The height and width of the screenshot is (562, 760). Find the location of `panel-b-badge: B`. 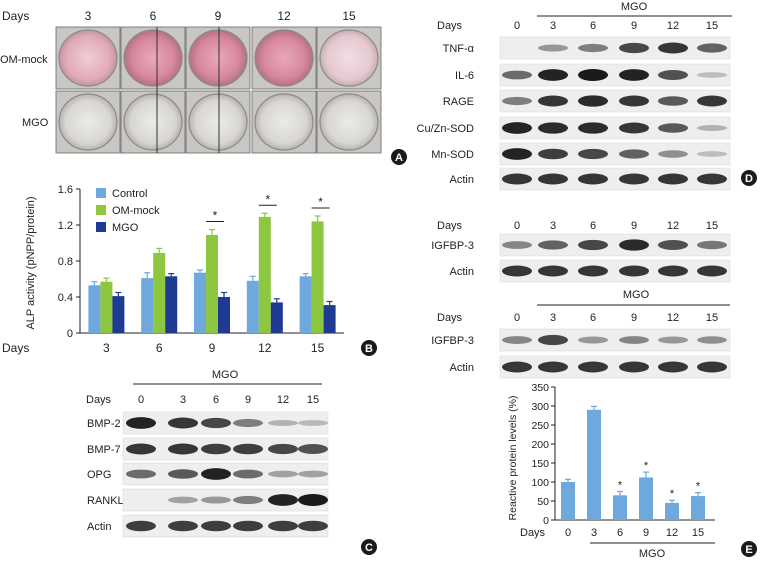

panel-b-badge: B is located at coordinates (369, 348).